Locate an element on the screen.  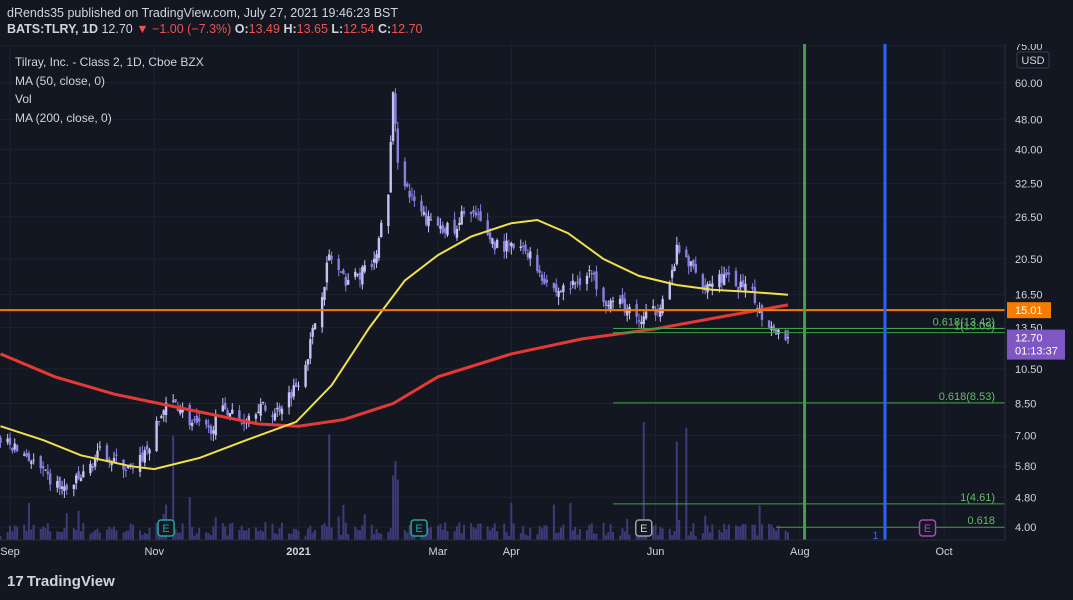
price-tick-label: 16.50 is located at coordinates (1029, 296).